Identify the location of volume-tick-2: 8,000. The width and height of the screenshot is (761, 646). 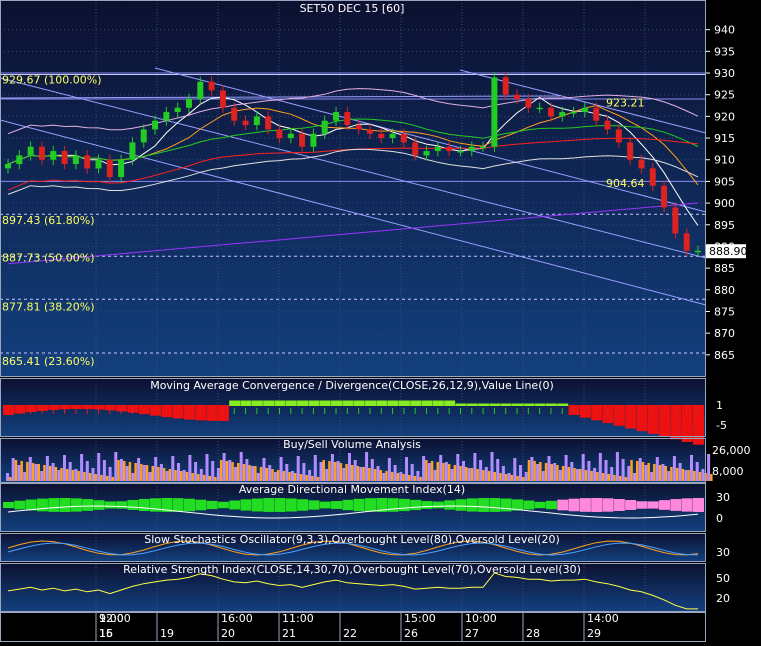
(728, 471).